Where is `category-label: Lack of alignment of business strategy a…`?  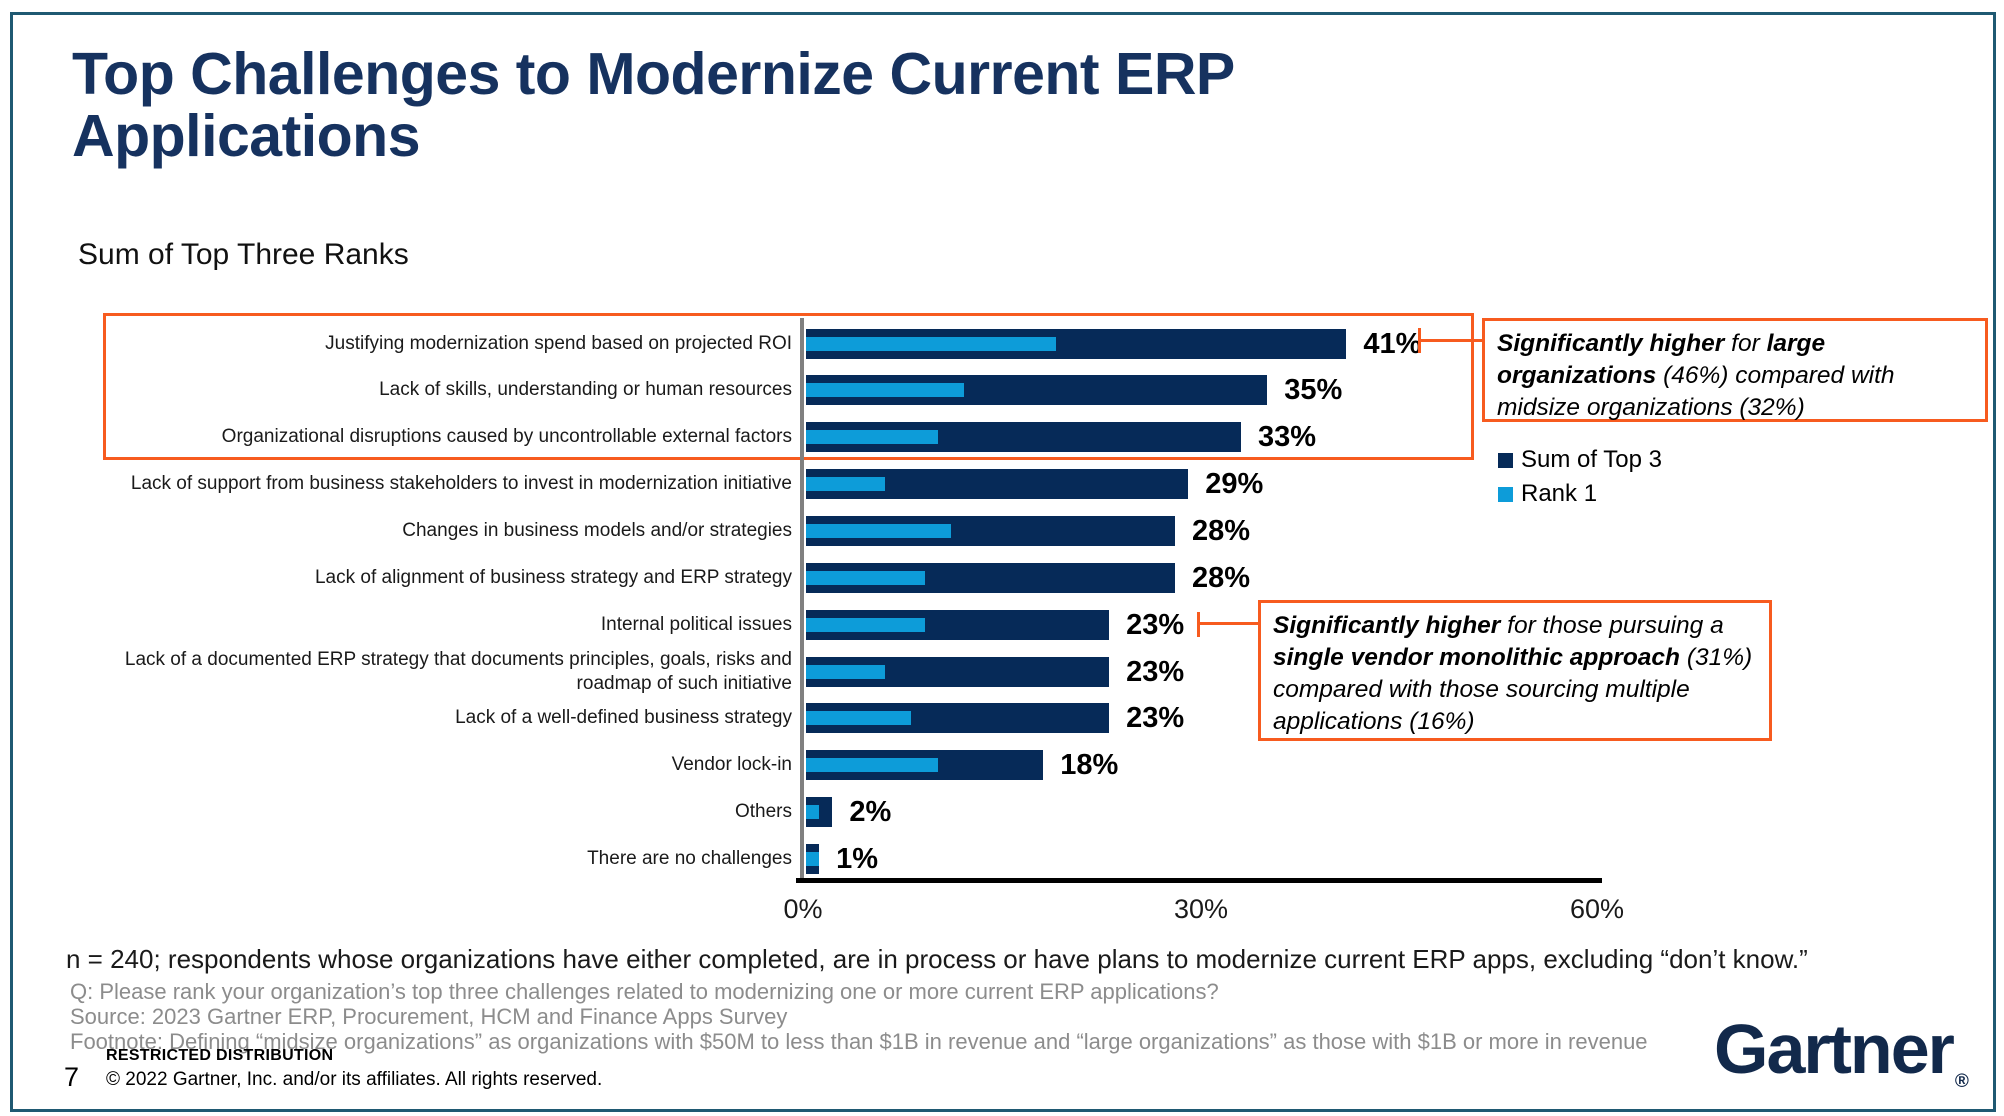
category-label: Lack of alignment of business strategy a… is located at coordinates (553, 577).